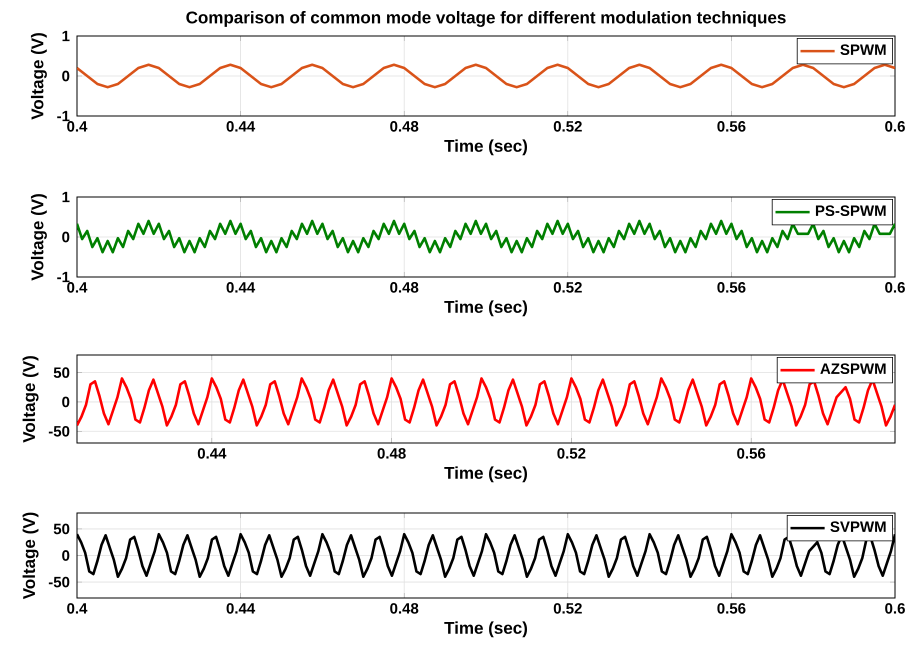  What do you see at coordinates (486, 237) in the screenshot?
I see `line-series` at bounding box center [486, 237].